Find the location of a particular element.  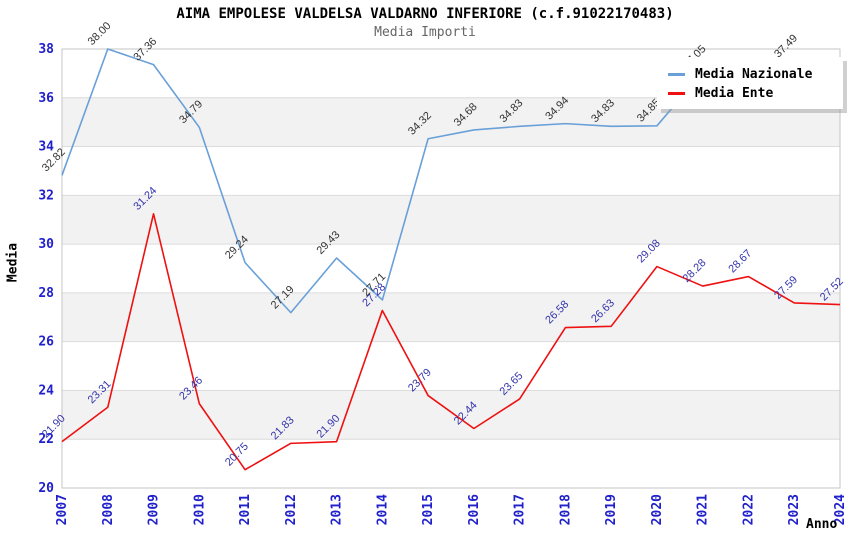

y-tick-label: 20 is located at coordinates (46, 488).